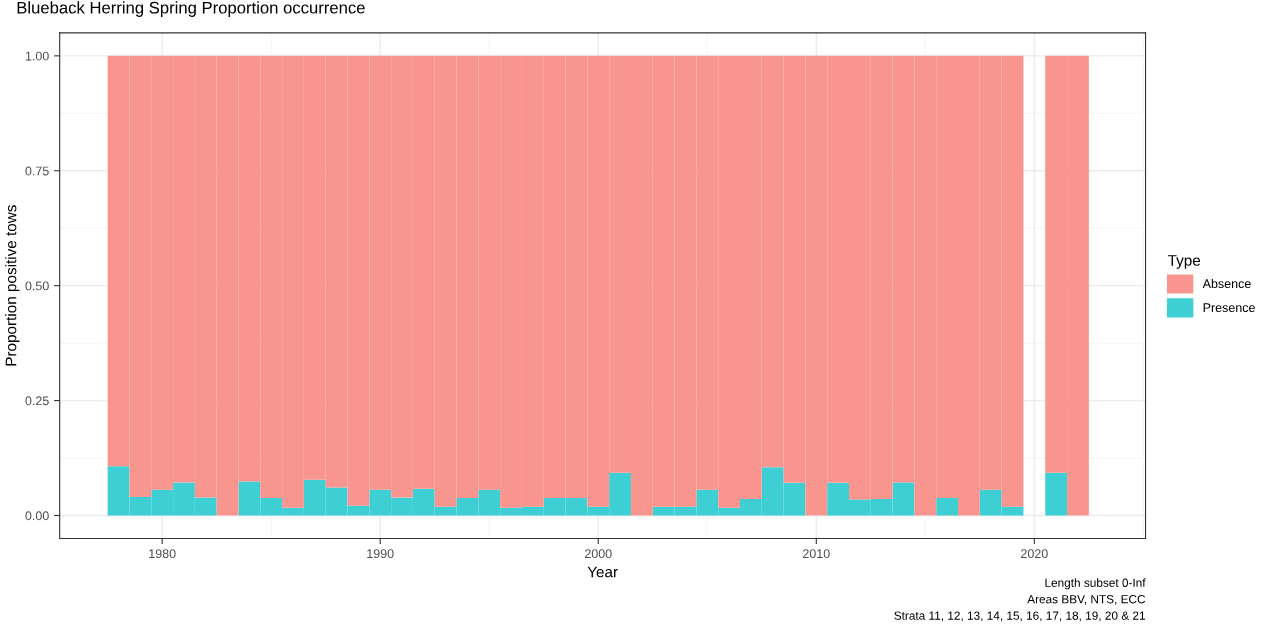  Describe the element at coordinates (37, 401) in the screenshot. I see `y-tick-label: 0.25` at that location.